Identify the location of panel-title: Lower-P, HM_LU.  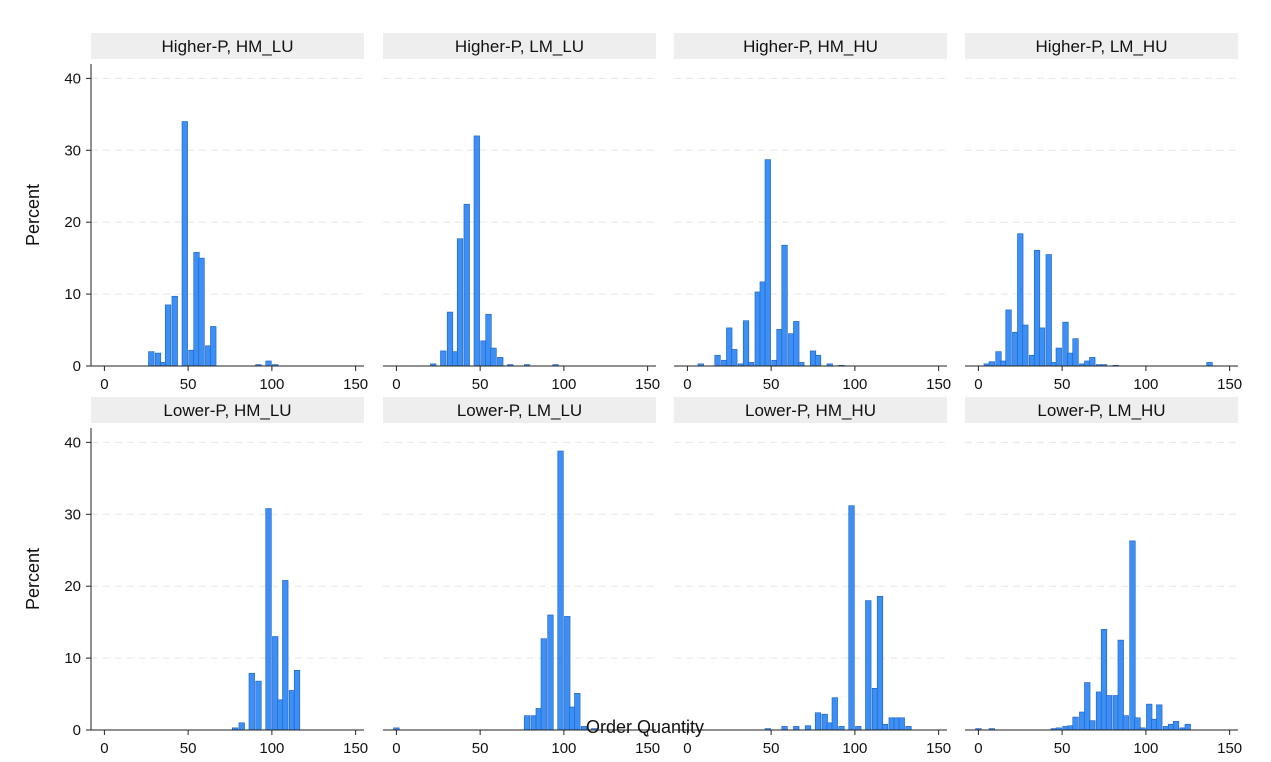
(227, 410).